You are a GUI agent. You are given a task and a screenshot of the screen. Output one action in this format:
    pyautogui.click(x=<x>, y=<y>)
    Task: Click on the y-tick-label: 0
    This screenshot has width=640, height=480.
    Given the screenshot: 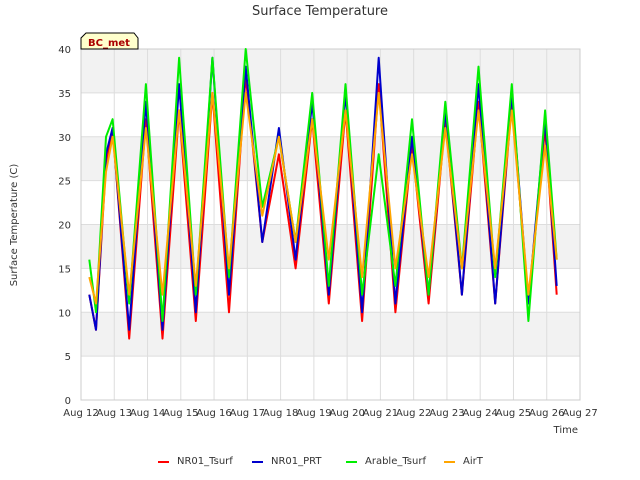 What is the action you would take?
    pyautogui.click(x=68, y=401)
    